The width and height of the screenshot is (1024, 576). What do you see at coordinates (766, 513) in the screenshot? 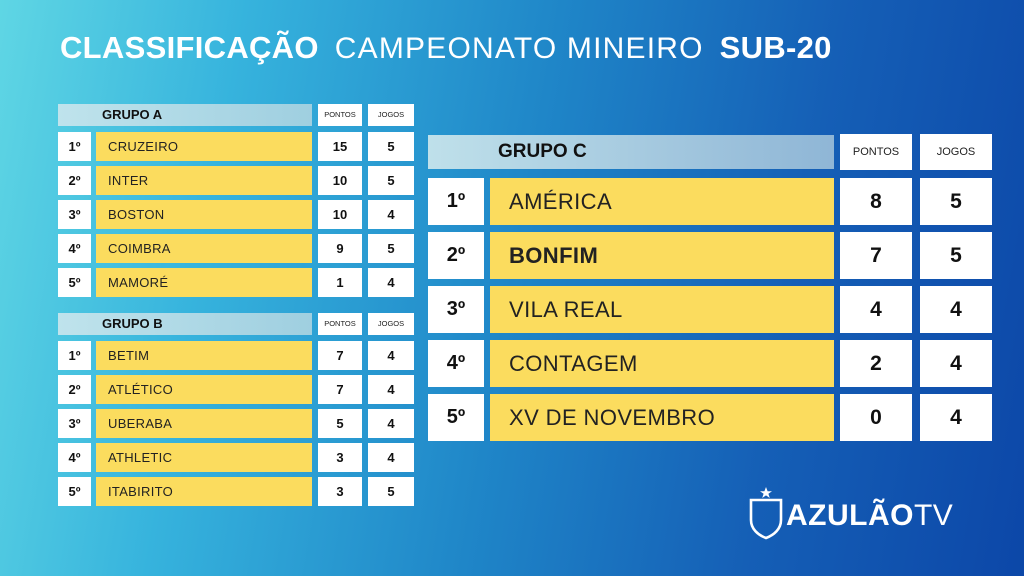
I see `shield-star-icon` at bounding box center [766, 513].